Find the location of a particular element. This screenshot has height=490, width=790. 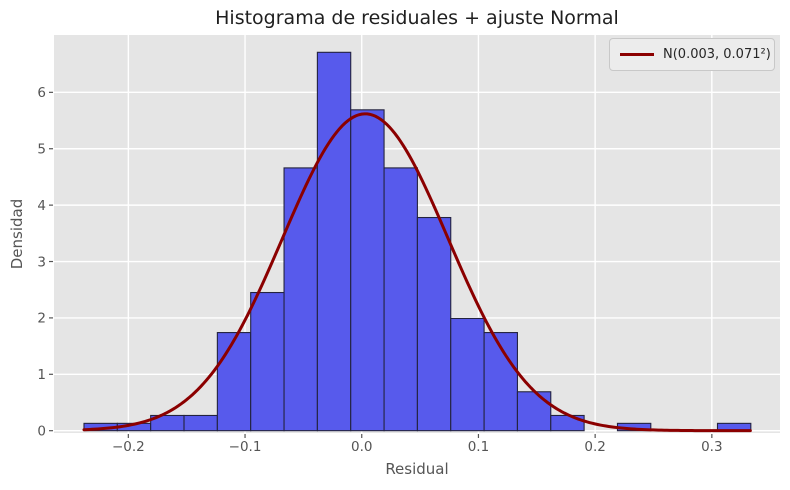

x-axis-label: Residual is located at coordinates (417, 469).